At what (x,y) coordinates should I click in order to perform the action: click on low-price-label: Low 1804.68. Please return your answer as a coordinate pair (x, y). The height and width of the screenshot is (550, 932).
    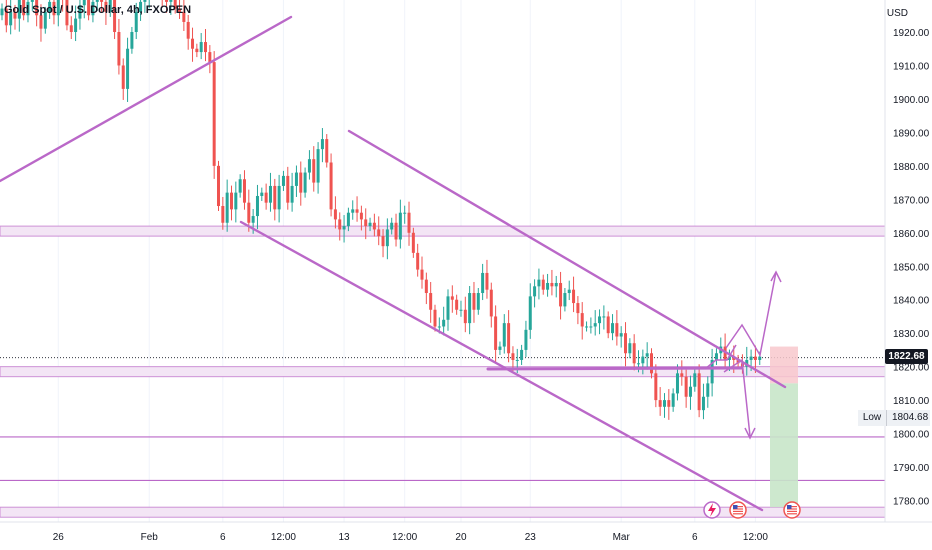
    Looking at the image, I should click on (894, 418).